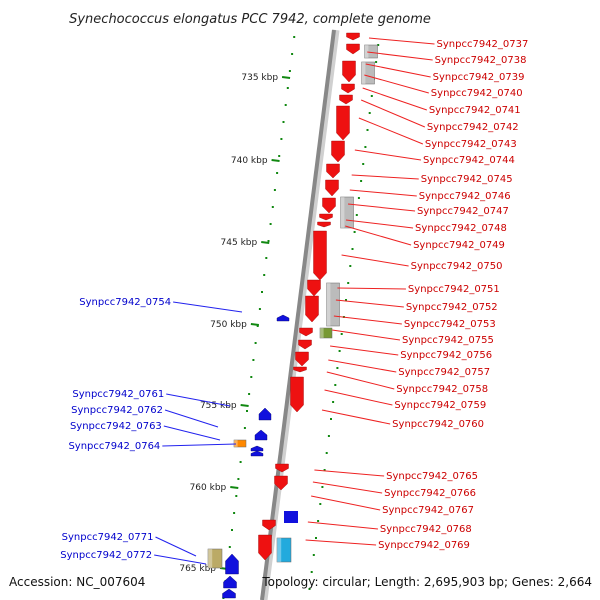  What do you see at coordinates (240, 443) in the screenshot?
I see `orange-gene-block` at bounding box center [240, 443].